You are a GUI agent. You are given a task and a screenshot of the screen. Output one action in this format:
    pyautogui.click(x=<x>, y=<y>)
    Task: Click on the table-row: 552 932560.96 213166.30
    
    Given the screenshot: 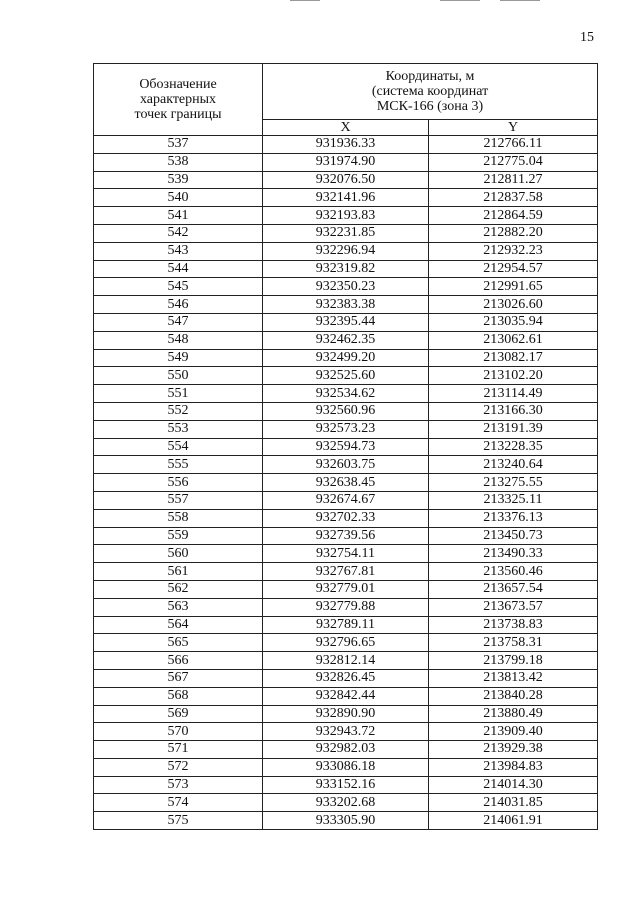 What is the action you would take?
    pyautogui.click(x=345, y=411)
    